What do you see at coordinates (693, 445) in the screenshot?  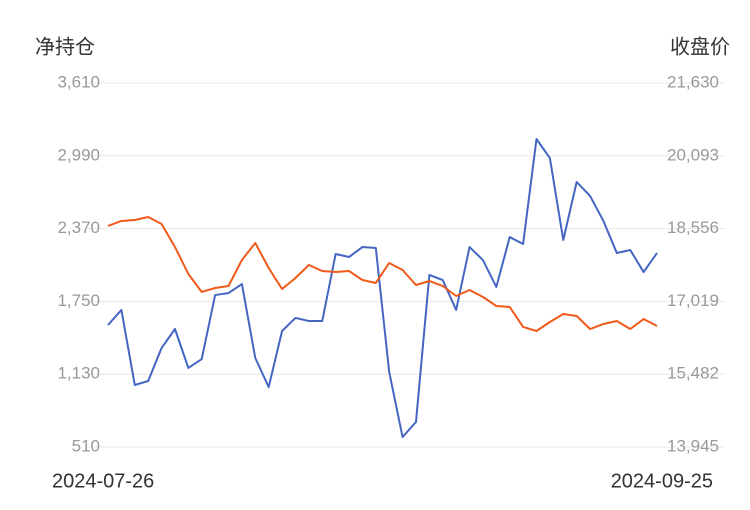 I see `y2-tick-label: 13,945` at bounding box center [693, 445].